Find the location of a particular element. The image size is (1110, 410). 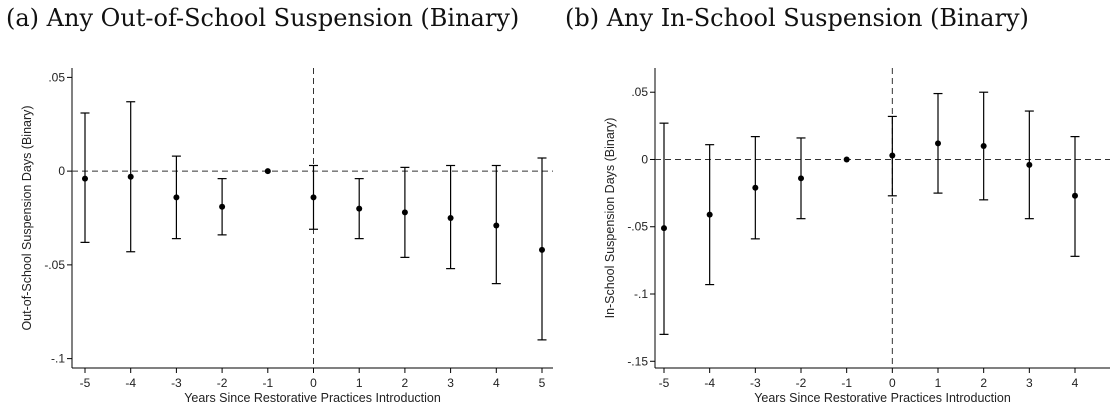

panel-b-x-tick-label: 1 is located at coordinates (938, 383).